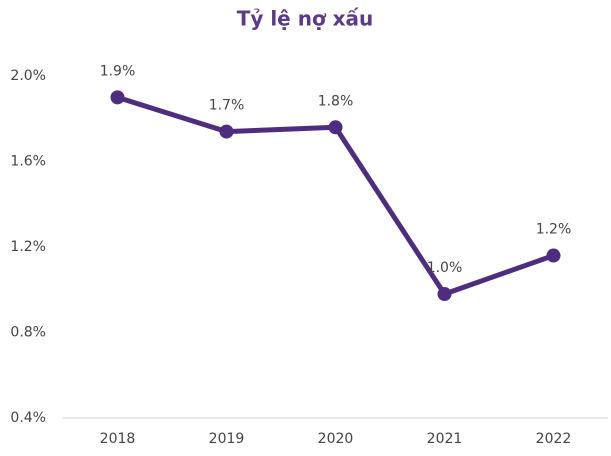 Image resolution: width=611 pixels, height=456 pixels. What do you see at coordinates (118, 71) in the screenshot?
I see `data-label: 1.9%` at bounding box center [118, 71].